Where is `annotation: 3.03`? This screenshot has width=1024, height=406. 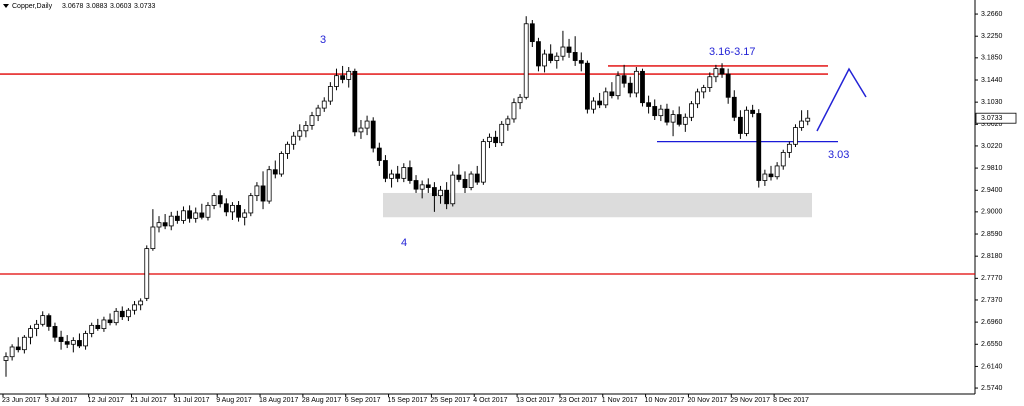
annotation: 3.03 is located at coordinates (838, 155).